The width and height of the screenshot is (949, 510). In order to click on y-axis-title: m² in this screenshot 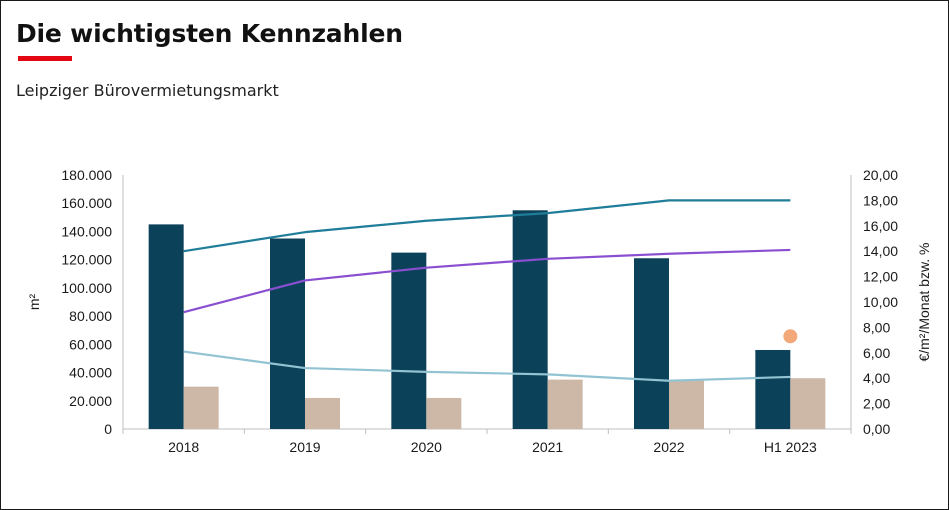, I will do `click(34, 302)`.